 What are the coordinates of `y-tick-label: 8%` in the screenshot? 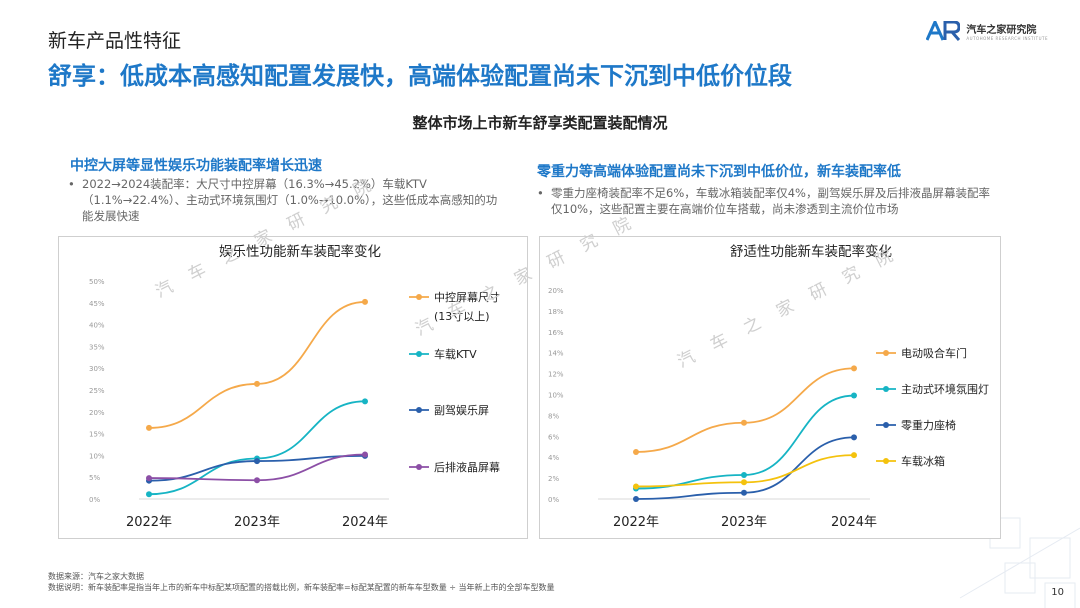 It's located at (553, 416).